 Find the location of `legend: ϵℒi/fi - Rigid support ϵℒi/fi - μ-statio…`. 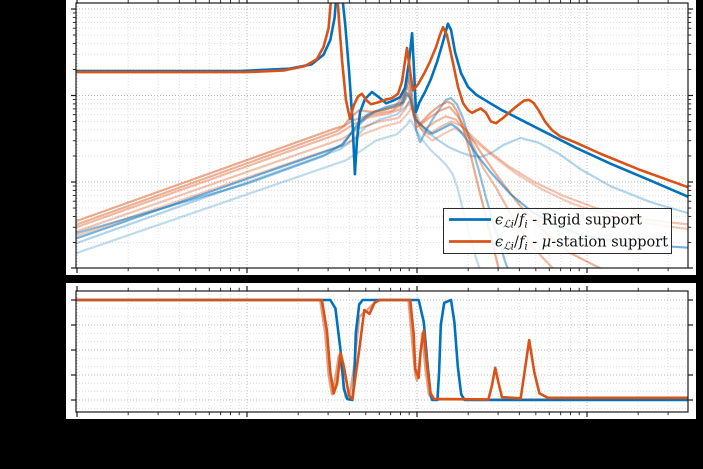

legend: ϵℒi/fi - Rigid support ϵℒi/fi - μ-statio… is located at coordinates (557, 231).